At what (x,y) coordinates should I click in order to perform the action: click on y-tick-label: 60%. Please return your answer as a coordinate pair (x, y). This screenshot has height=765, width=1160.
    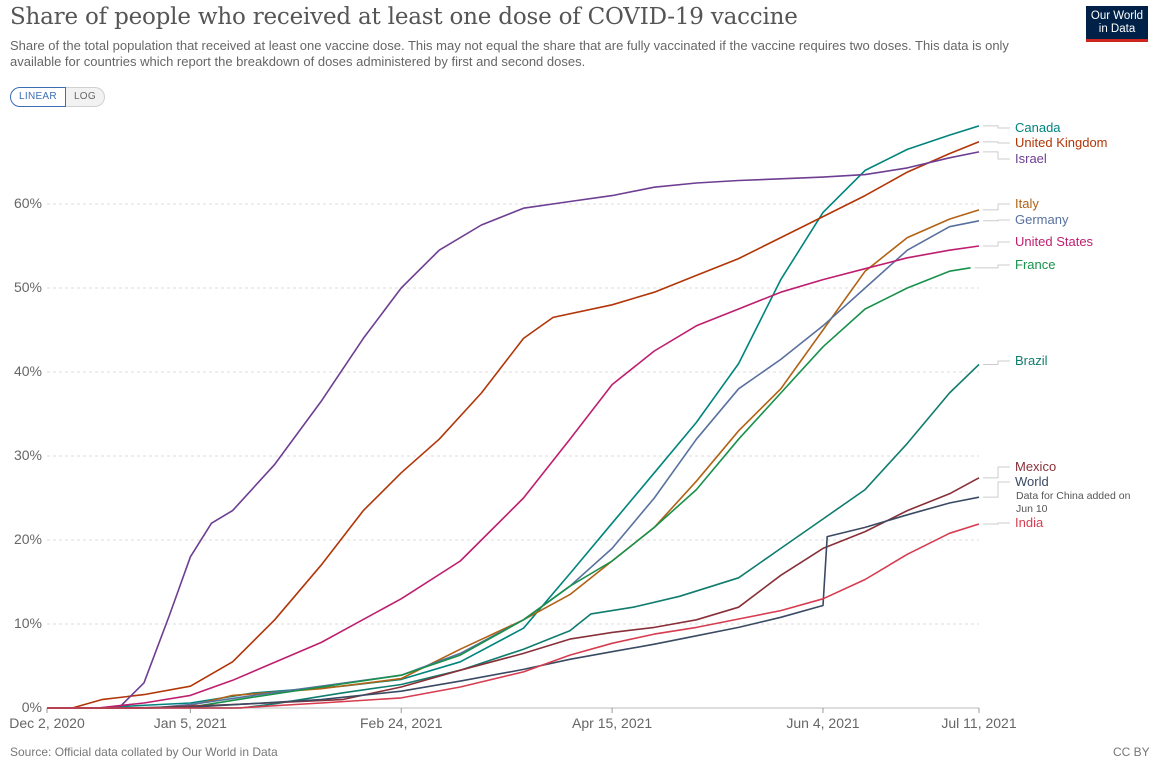
    Looking at the image, I should click on (28, 203).